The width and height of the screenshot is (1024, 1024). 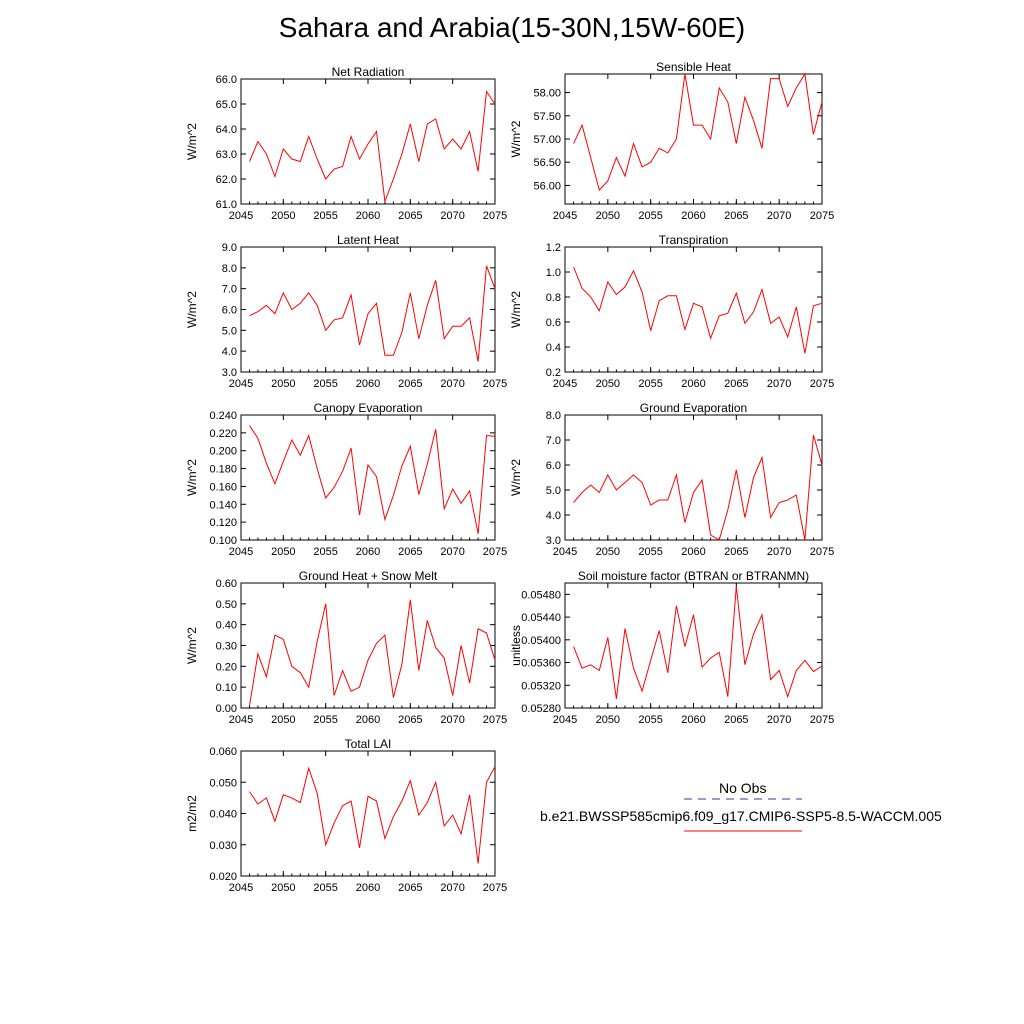 What do you see at coordinates (516, 645) in the screenshot?
I see `y-axis-label: unitless` at bounding box center [516, 645].